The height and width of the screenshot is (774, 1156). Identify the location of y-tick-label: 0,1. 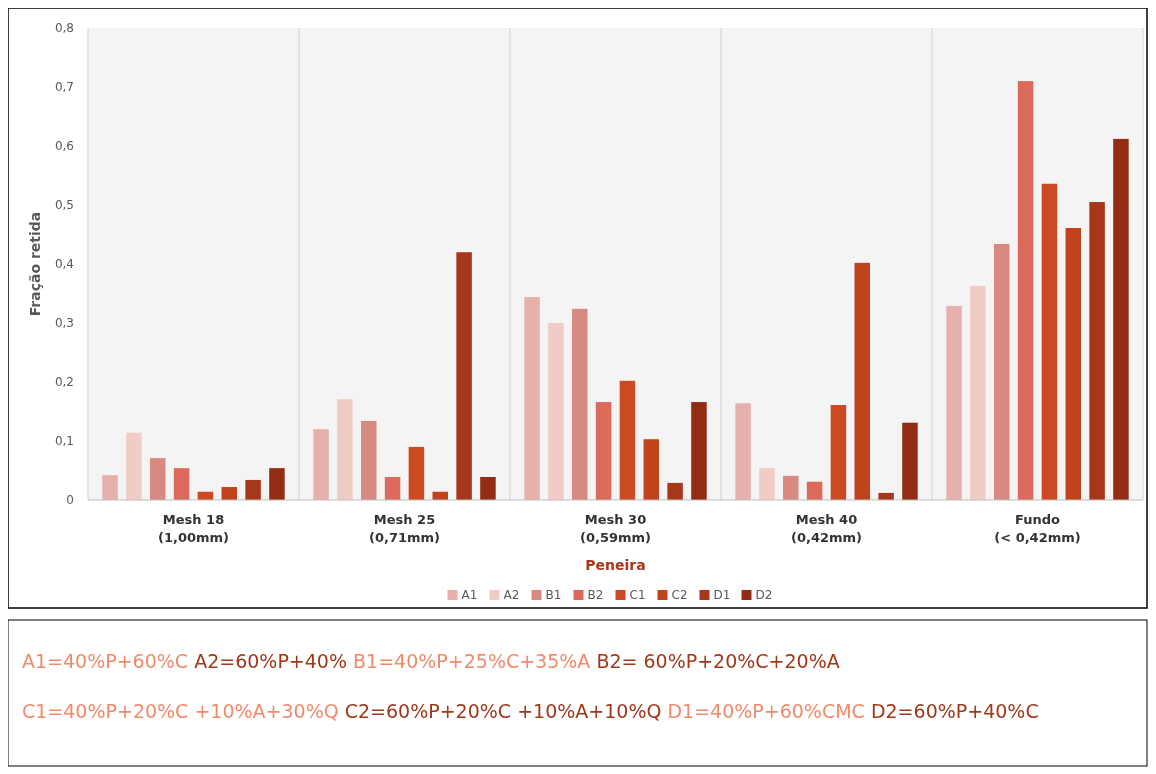
(64, 441).